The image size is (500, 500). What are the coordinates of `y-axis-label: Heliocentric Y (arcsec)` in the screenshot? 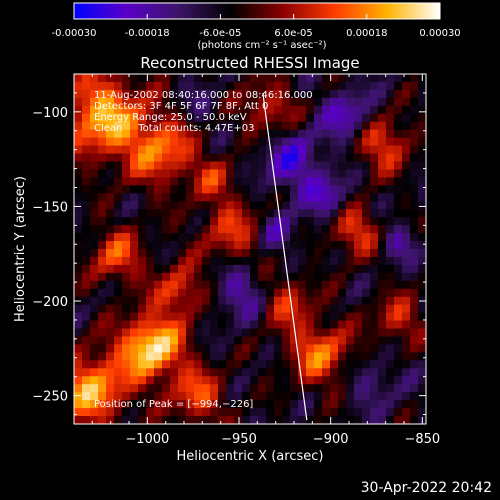 It's located at (20, 249).